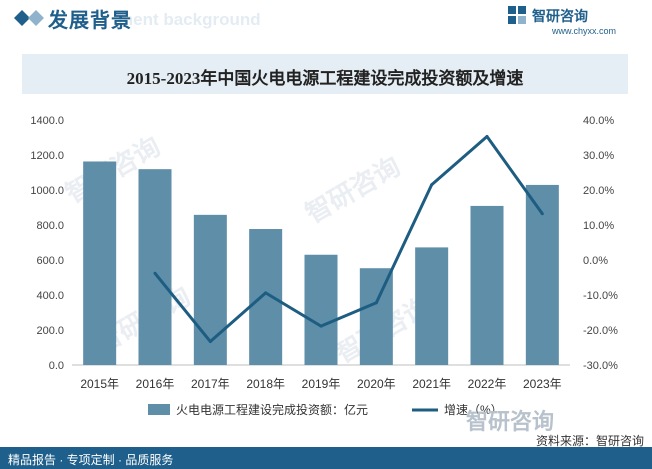  Describe the element at coordinates (99, 384) in the screenshot. I see `x-axis-tick-label: 2015年` at that location.